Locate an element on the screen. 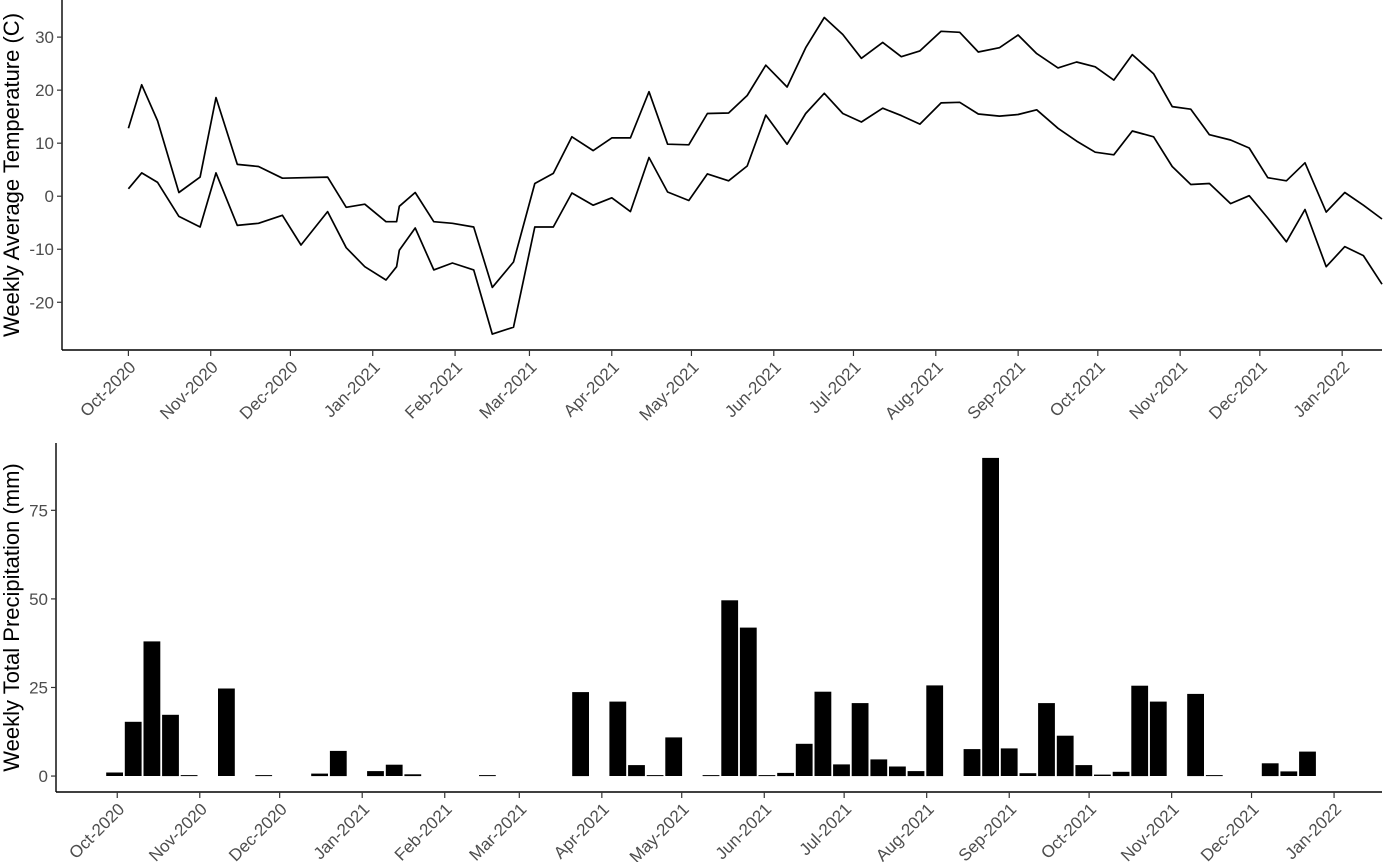 This screenshot has width=1400, height=862. y-axis-title: Weekly Average Temperature (C) is located at coordinates (12, 175).